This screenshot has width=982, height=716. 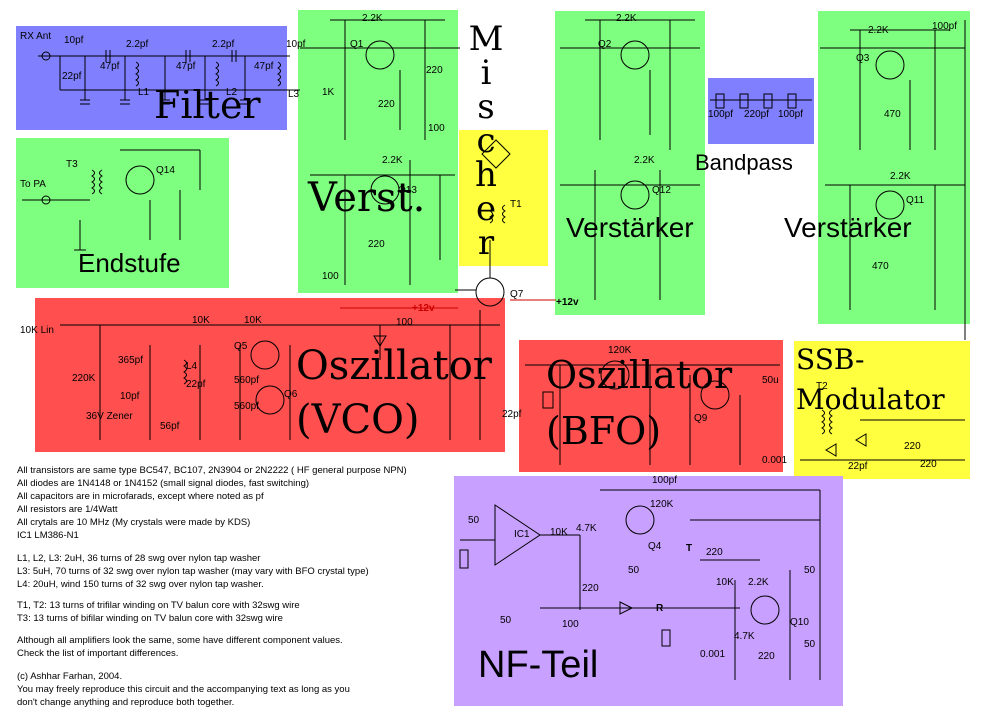 I want to click on c100pf-label-a: 100pf, so click(x=721, y=114).